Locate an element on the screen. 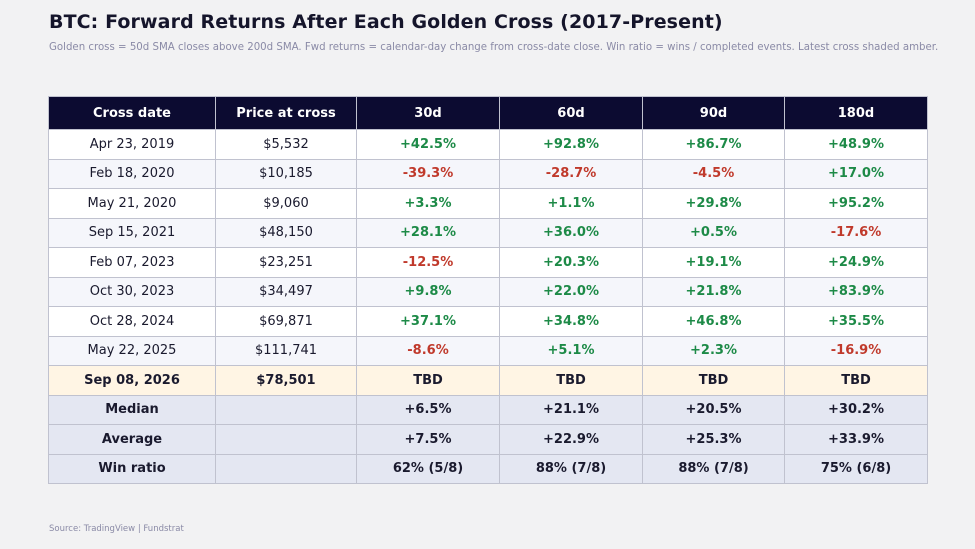 The image size is (975, 549). return-cell: +34.8% is located at coordinates (571, 321).